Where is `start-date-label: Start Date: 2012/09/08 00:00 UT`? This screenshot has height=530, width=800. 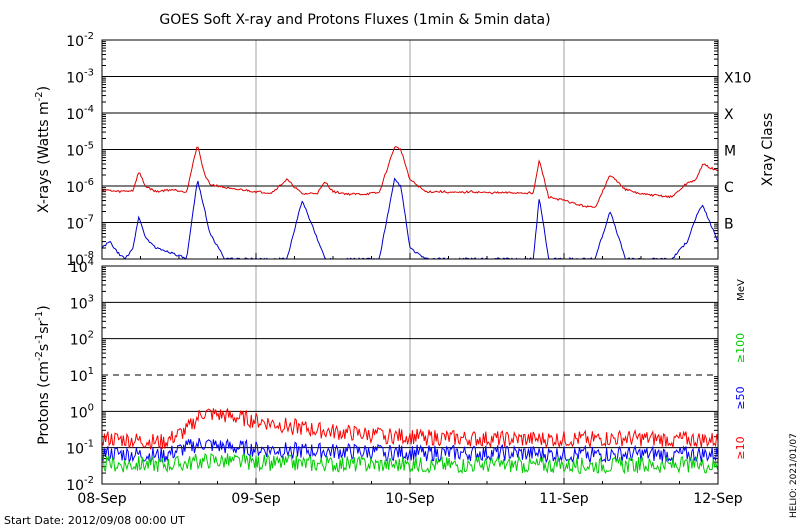 start-date-label: Start Date: 2012/09/08 00:00 UT is located at coordinates (94, 520).